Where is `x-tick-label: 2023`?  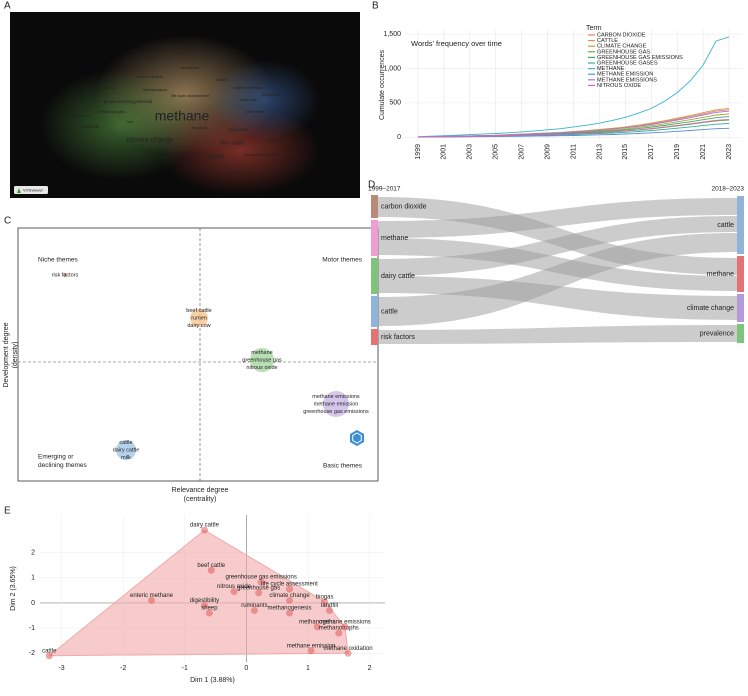
x-tick-label: 2023 is located at coordinates (729, 152).